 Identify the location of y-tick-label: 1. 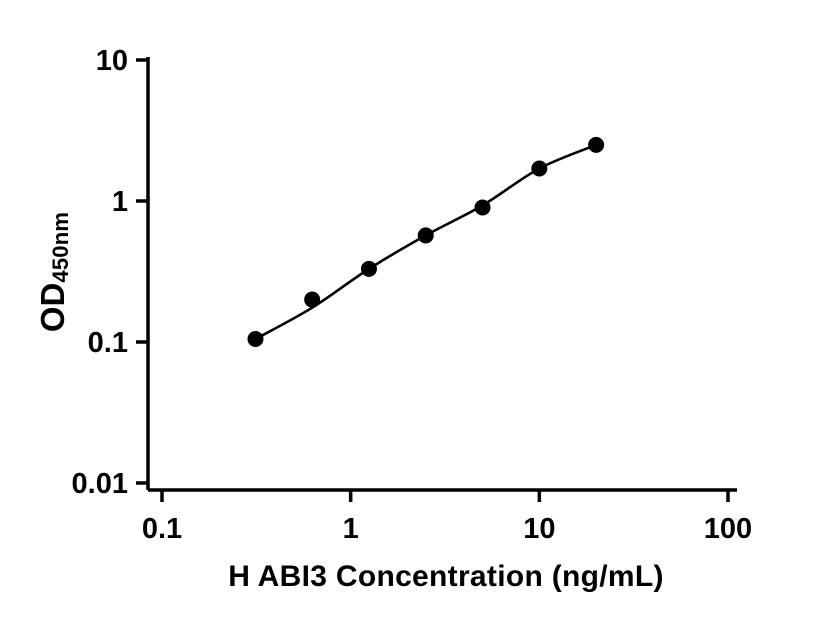
(120, 202).